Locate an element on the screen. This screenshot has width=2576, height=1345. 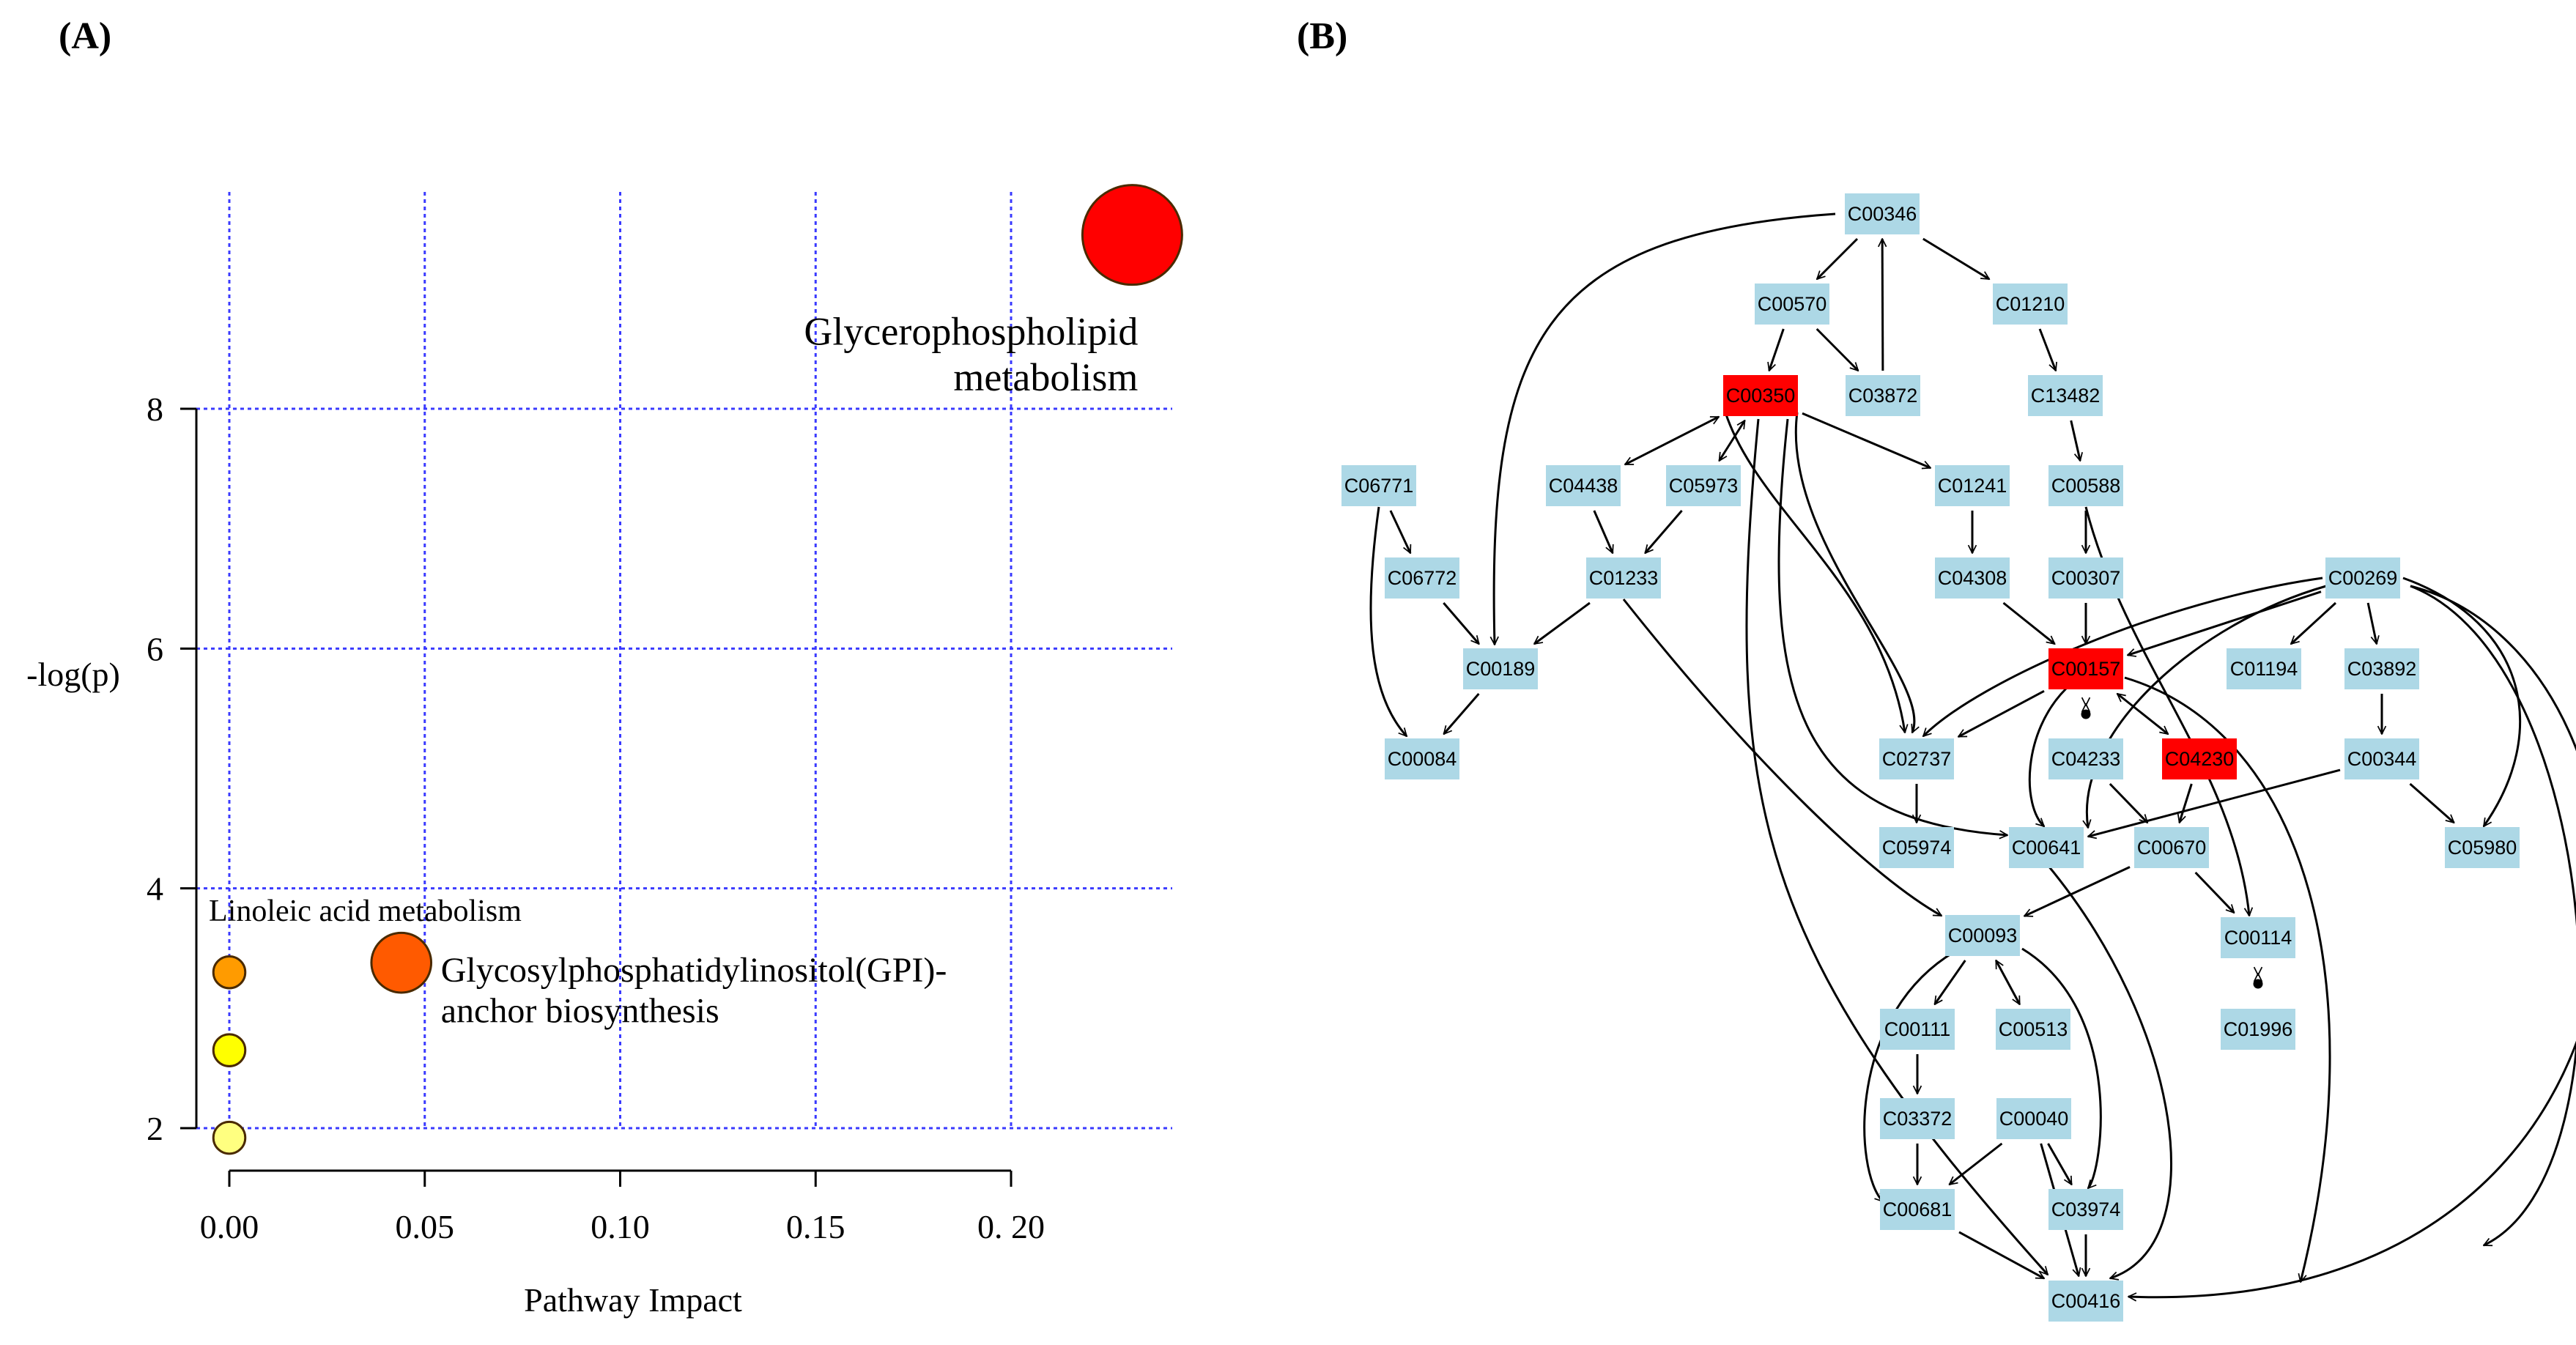
network-node-label: C00513 is located at coordinates (2033, 1029).